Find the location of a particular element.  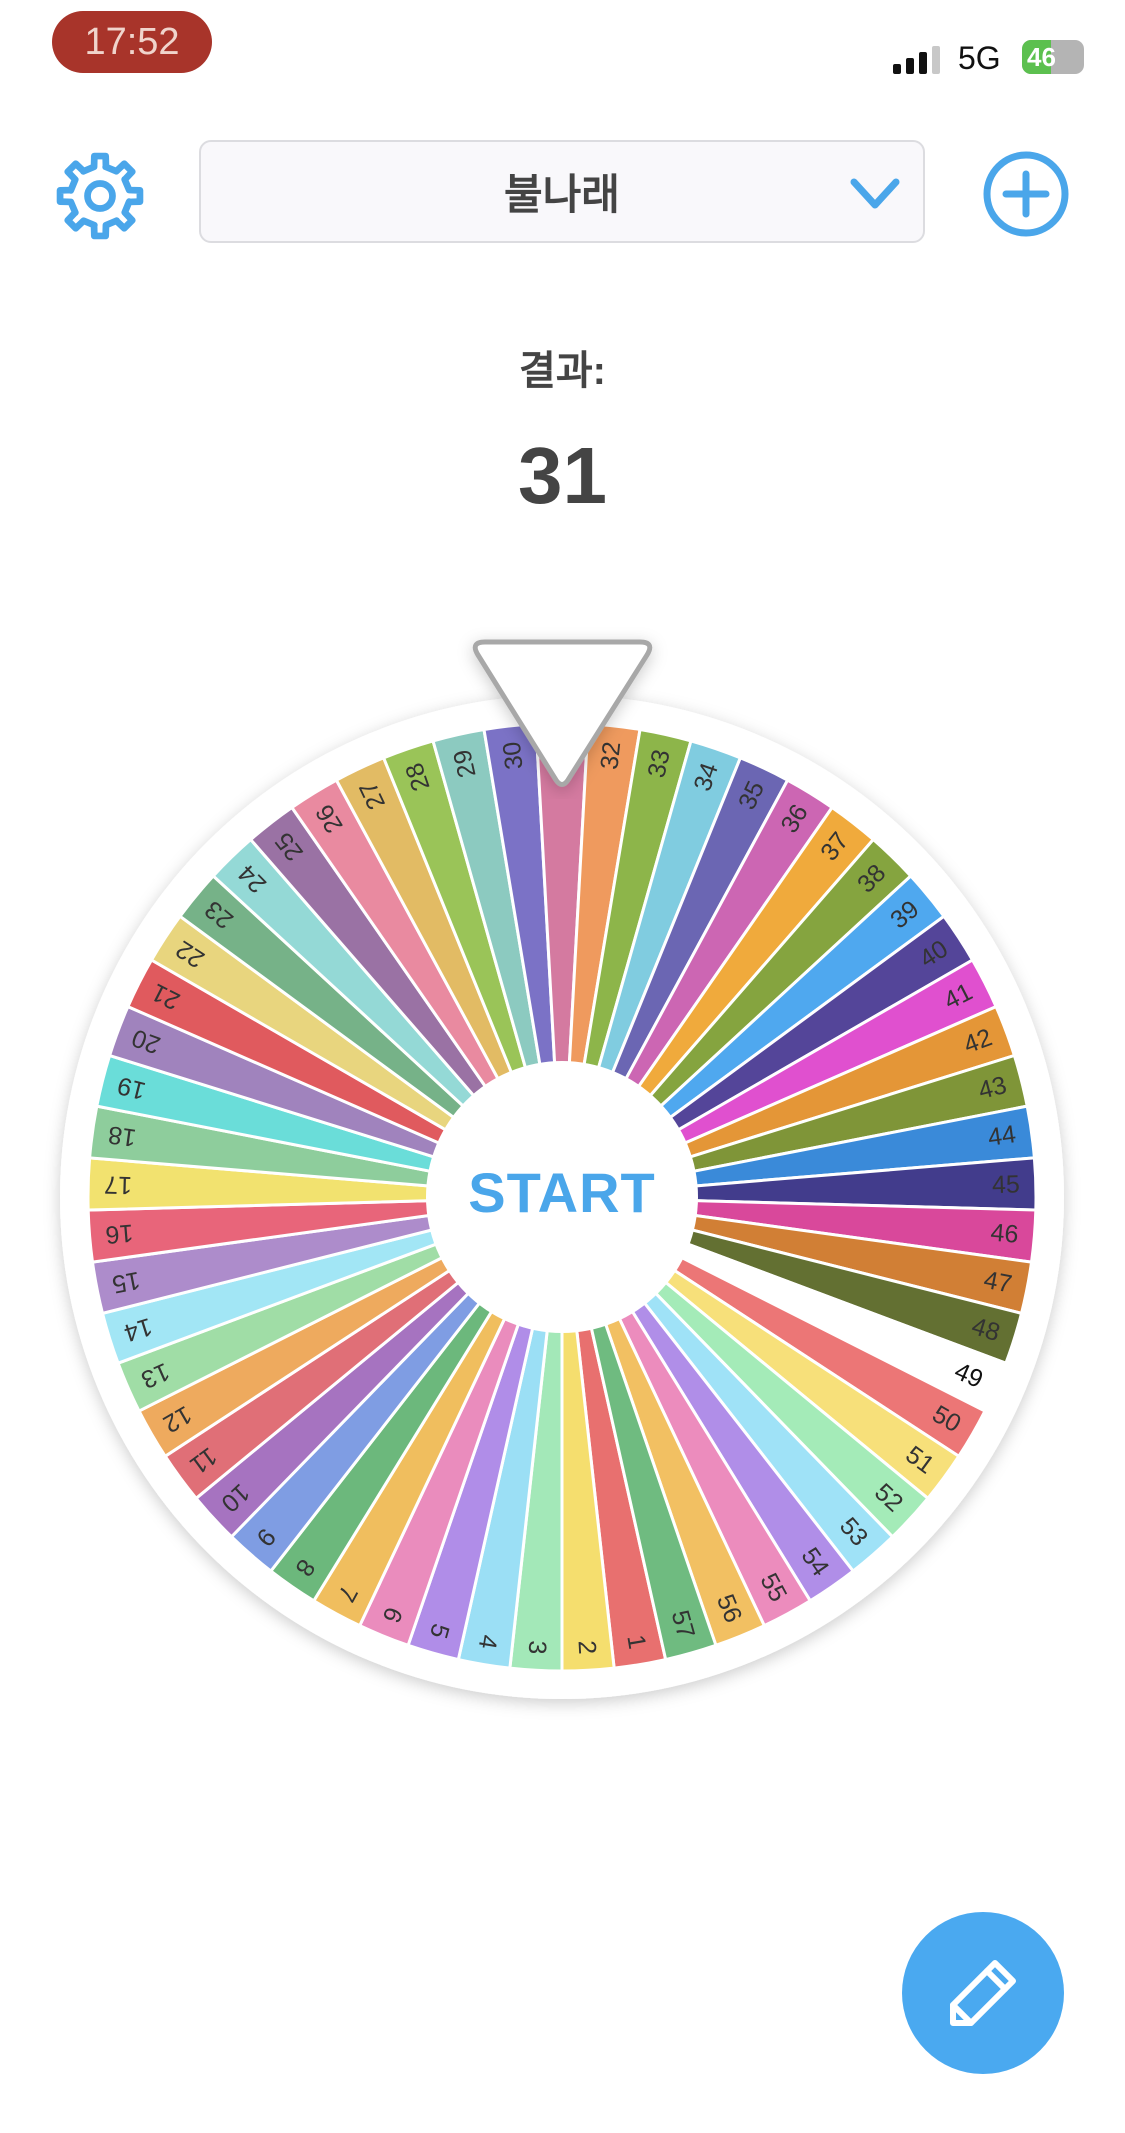

edit-button is located at coordinates (983, 1993).